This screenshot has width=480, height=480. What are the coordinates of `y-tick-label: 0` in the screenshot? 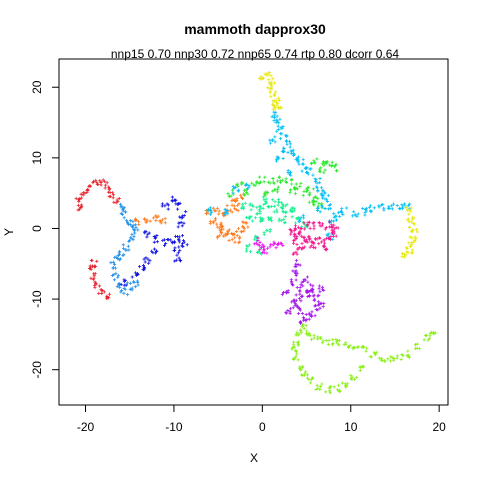 It's located at (37, 228).